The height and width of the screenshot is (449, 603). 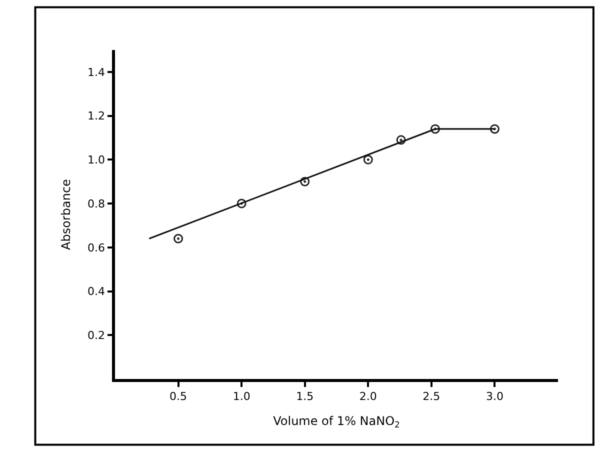 I want to click on y-tick-label: 1.2, so click(x=97, y=116).